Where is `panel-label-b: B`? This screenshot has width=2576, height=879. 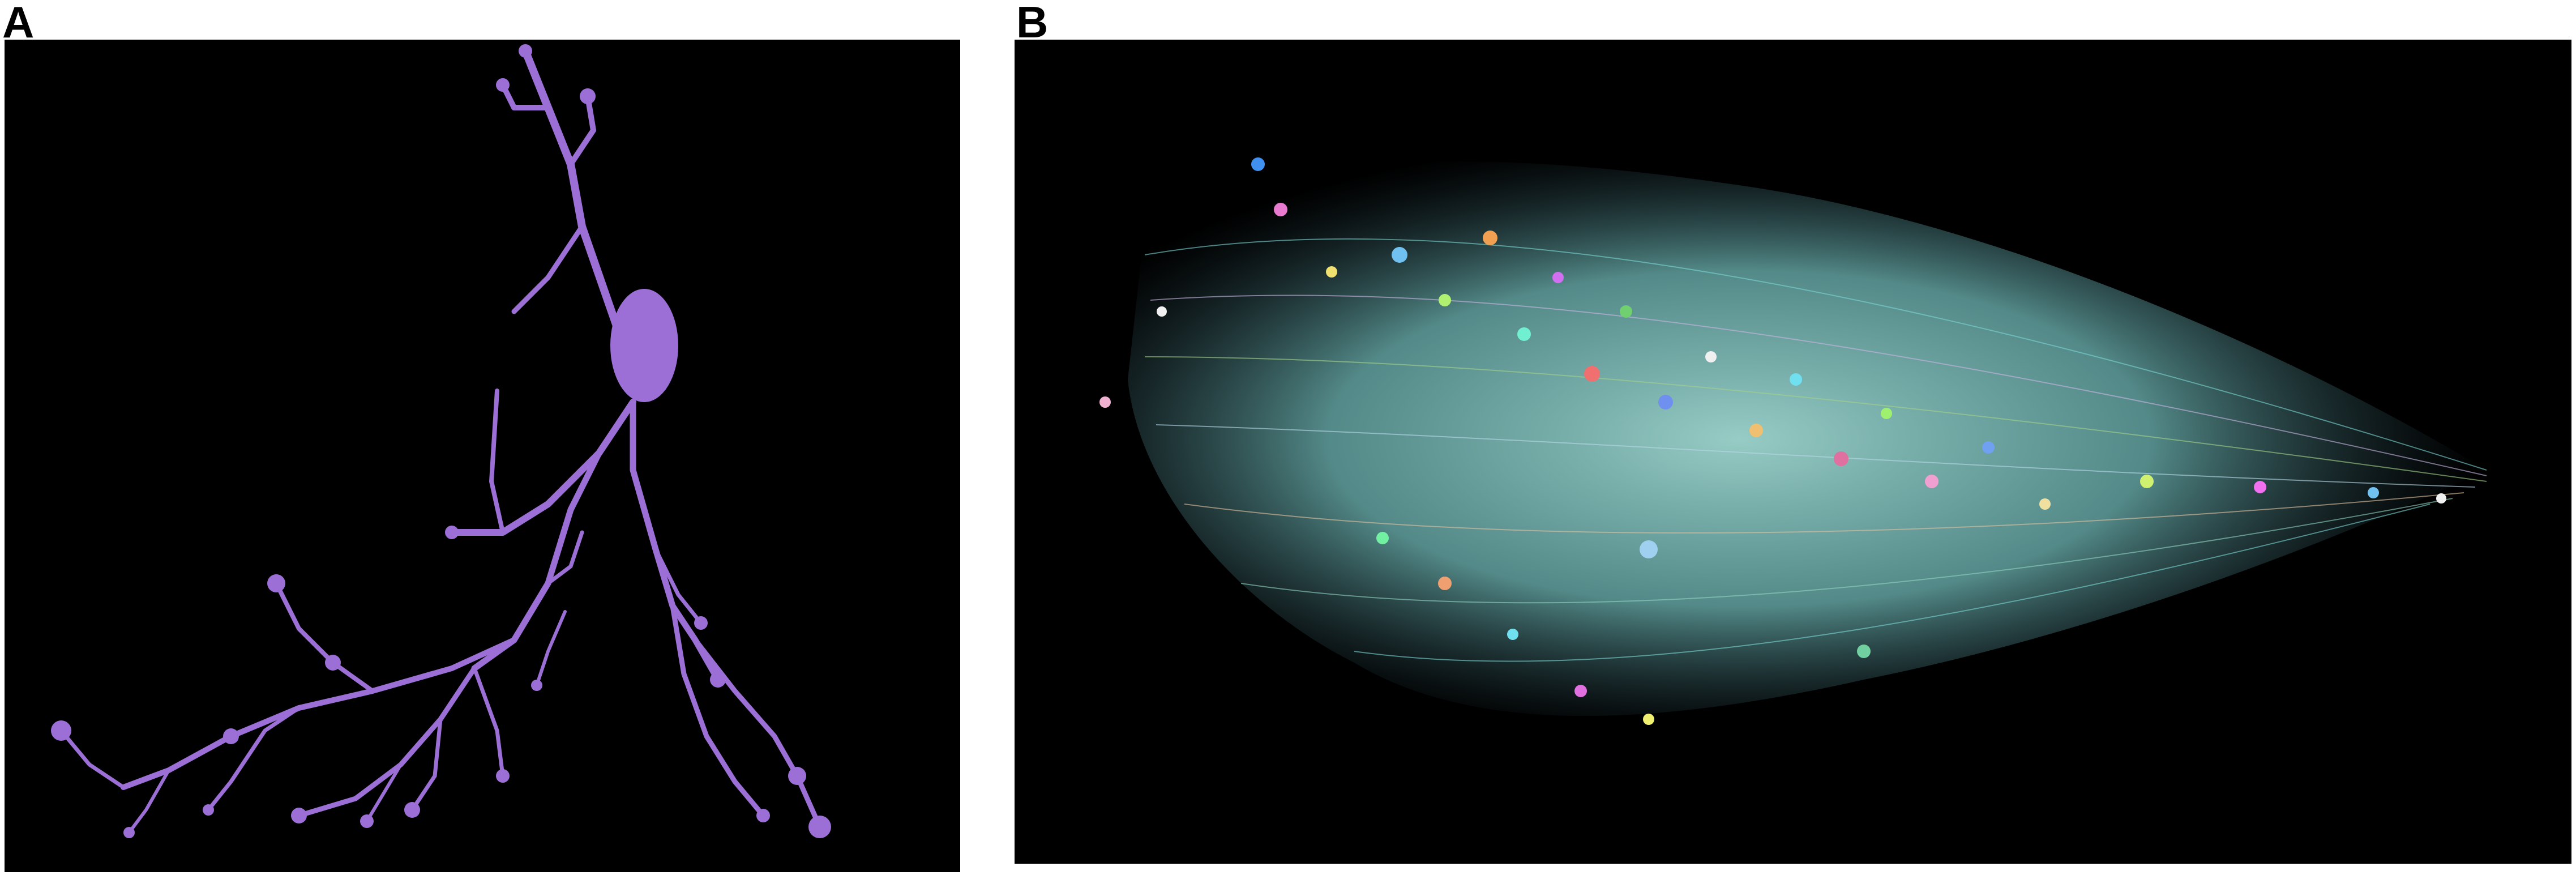 panel-label-b: B is located at coordinates (1032, 23).